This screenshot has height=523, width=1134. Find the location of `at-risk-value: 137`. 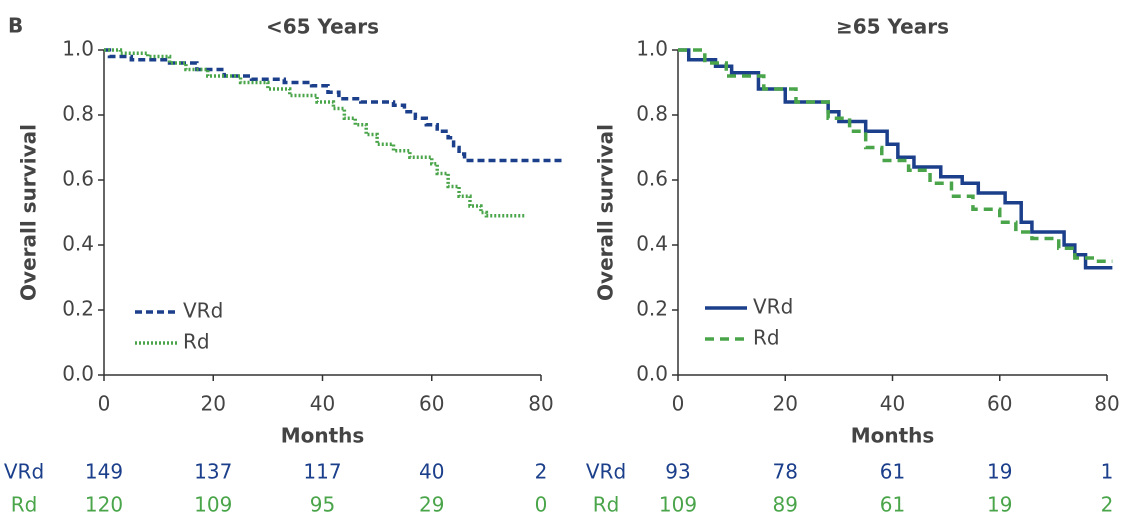

at-risk-value: 137 is located at coordinates (213, 472).